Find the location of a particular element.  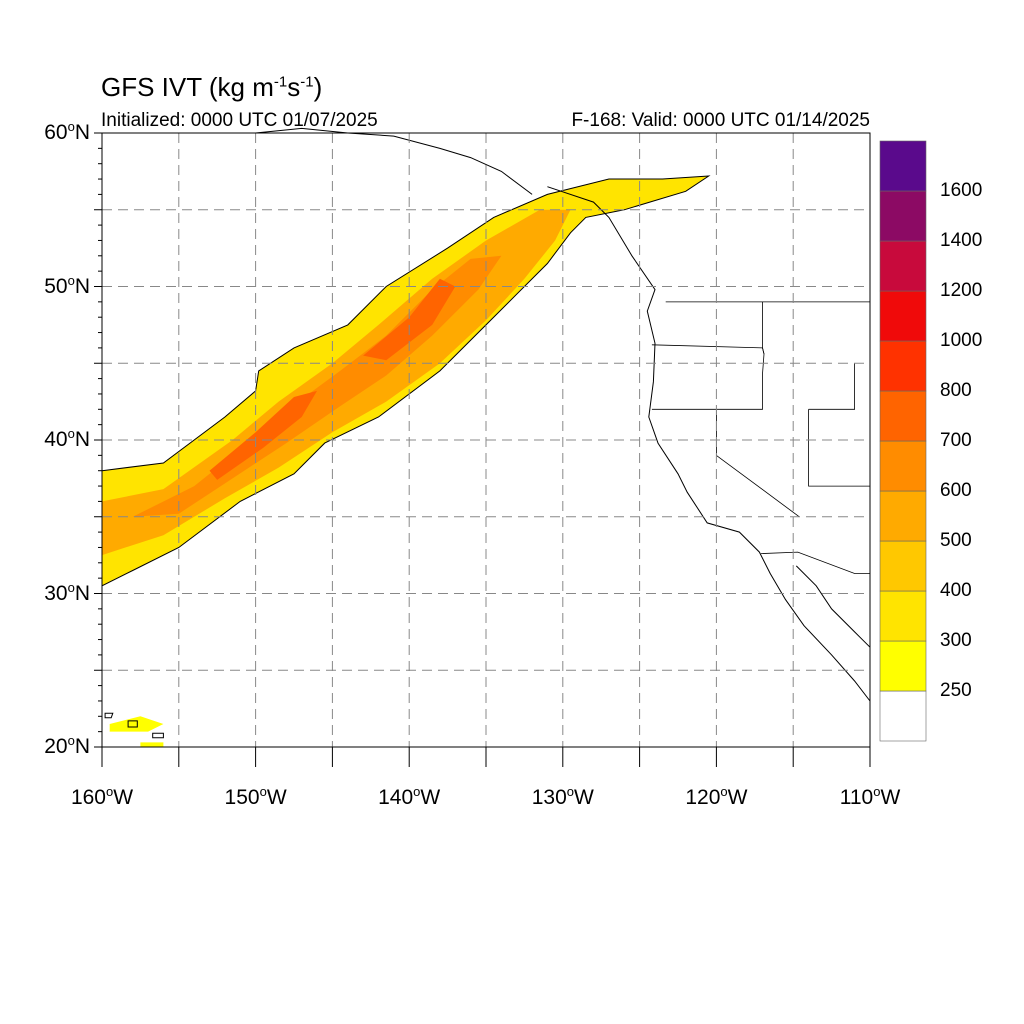

init-time-subtitle: Initialized: 0000 UTC 01/07/2025 is located at coordinates (239, 120).